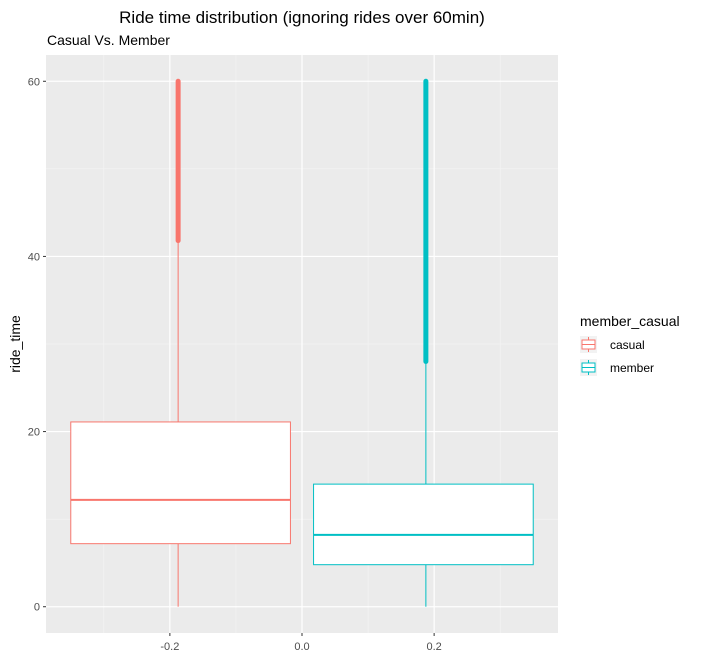 This screenshot has width=701, height=661. Describe the element at coordinates (15, 344) in the screenshot. I see `y-axis-title: ride_time` at that location.